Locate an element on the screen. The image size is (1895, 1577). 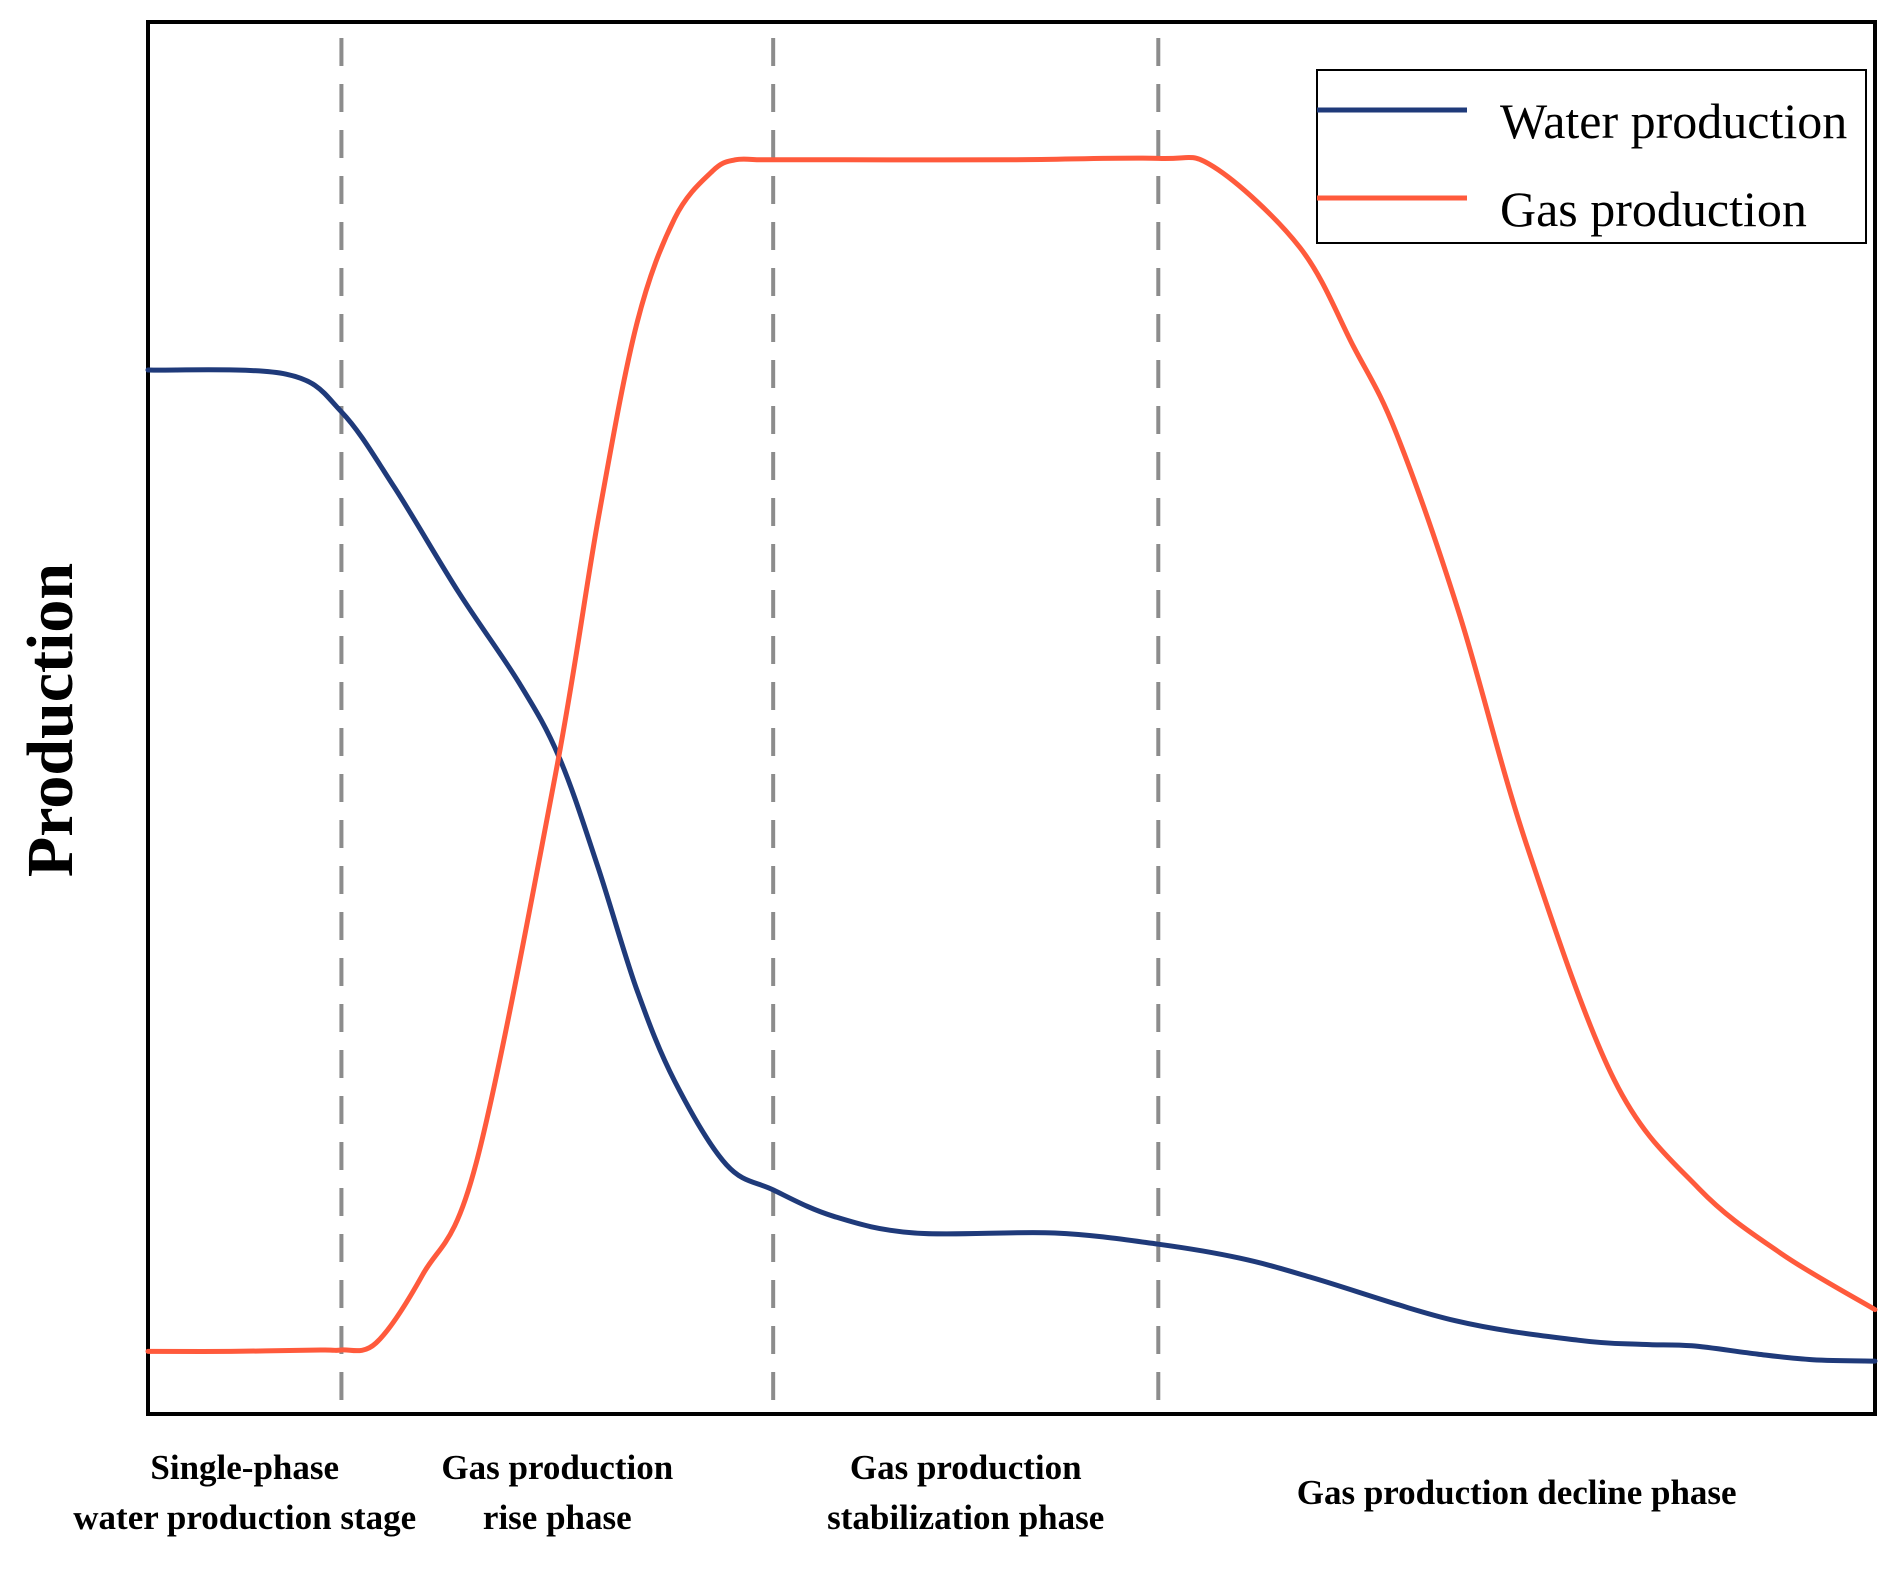
phase-label-1-line-1: Single-phase is located at coordinates (244, 1467).